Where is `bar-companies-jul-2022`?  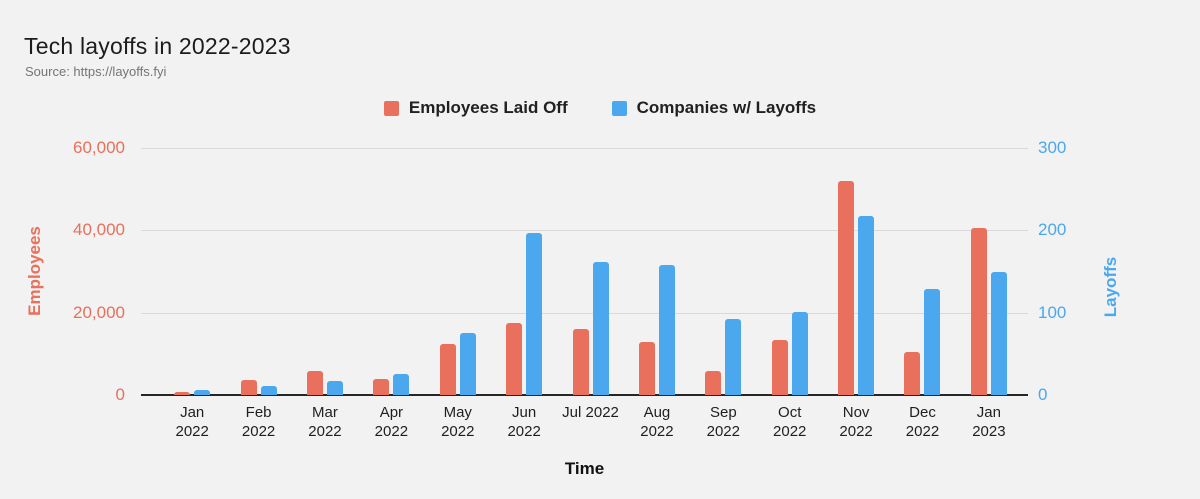 bar-companies-jul-2022 is located at coordinates (600, 328).